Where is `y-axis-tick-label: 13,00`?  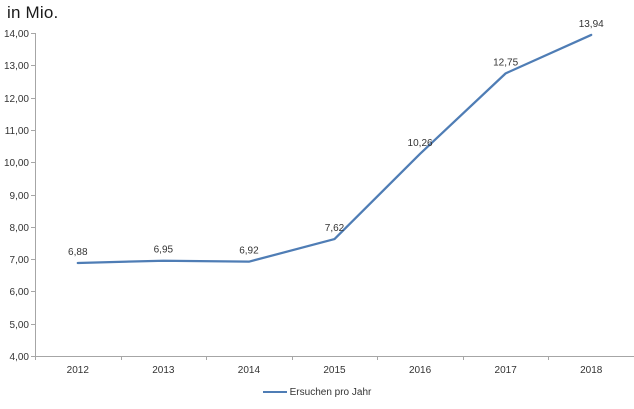 y-axis-tick-label: 13,00 is located at coordinates (16, 66).